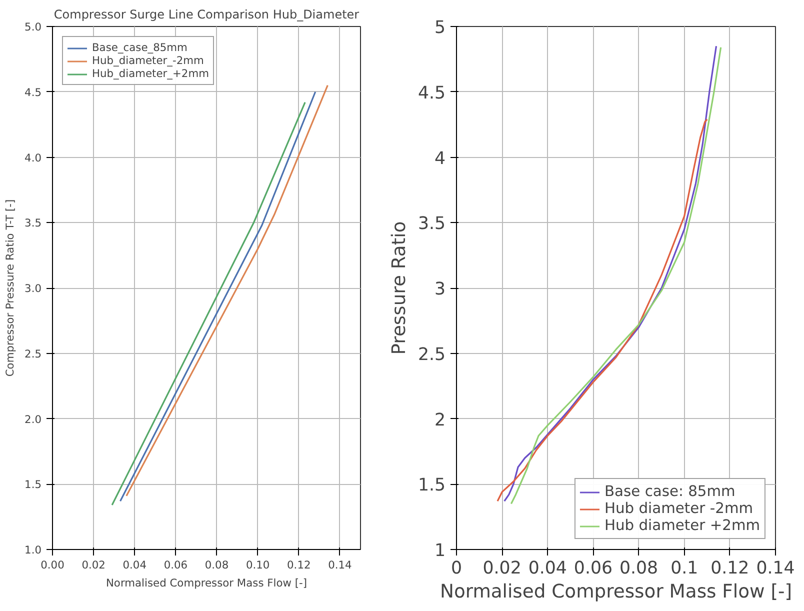  I want to click on y-axis-title: Compressor Pressure Ratio T-T [-], so click(10, 288).